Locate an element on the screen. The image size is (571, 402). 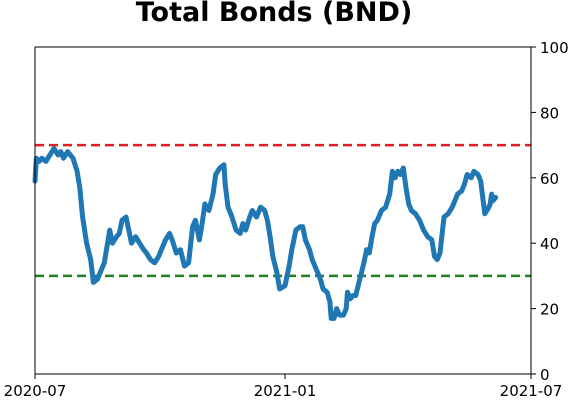
x-tick-label: 2021-01 is located at coordinates (285, 391).